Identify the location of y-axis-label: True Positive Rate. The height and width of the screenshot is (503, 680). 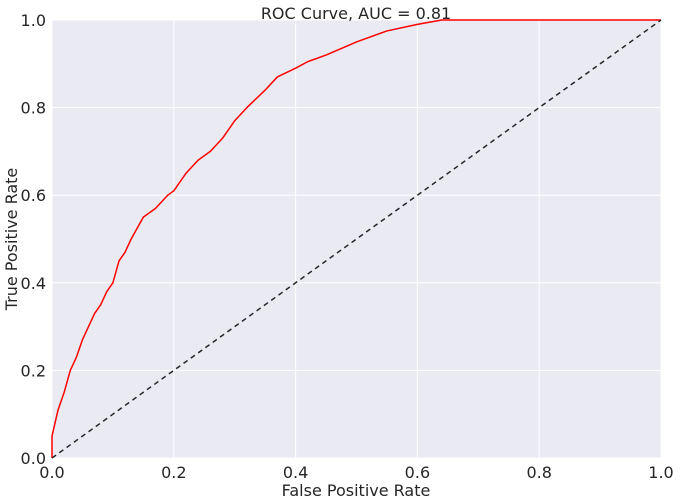
(11, 240).